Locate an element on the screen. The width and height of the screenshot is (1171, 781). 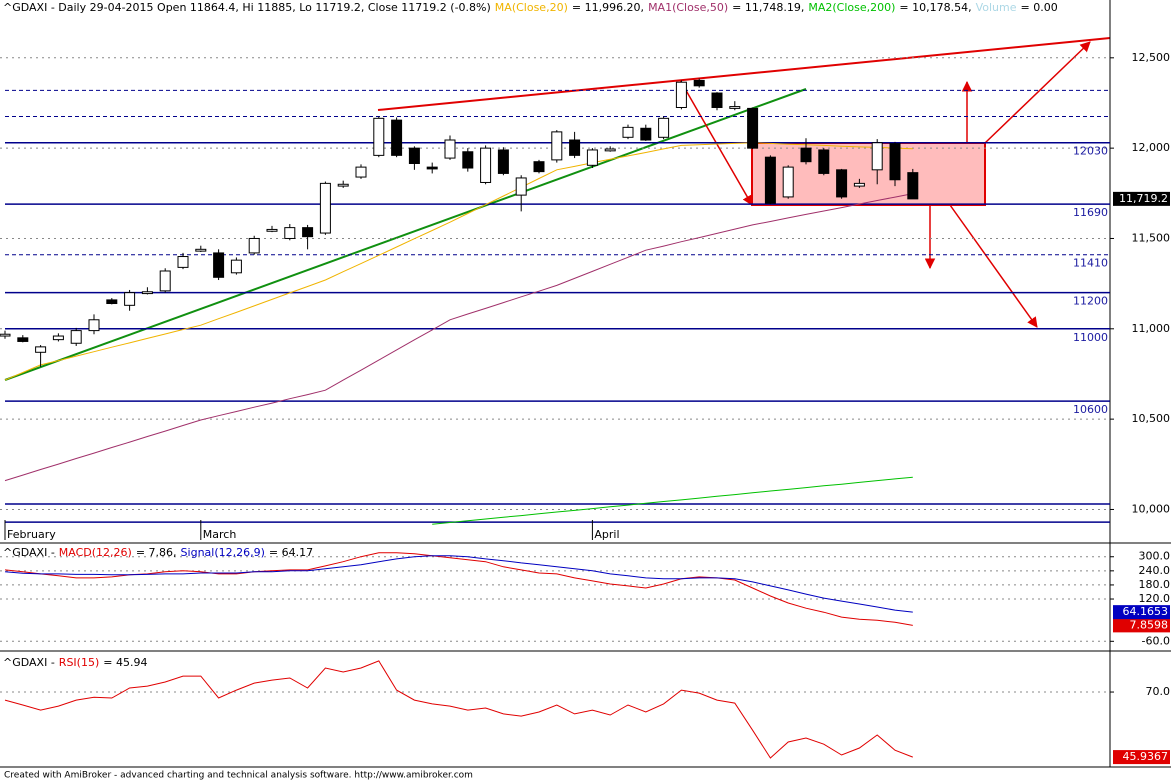
level-label: 10600 is located at coordinates (1090, 409).